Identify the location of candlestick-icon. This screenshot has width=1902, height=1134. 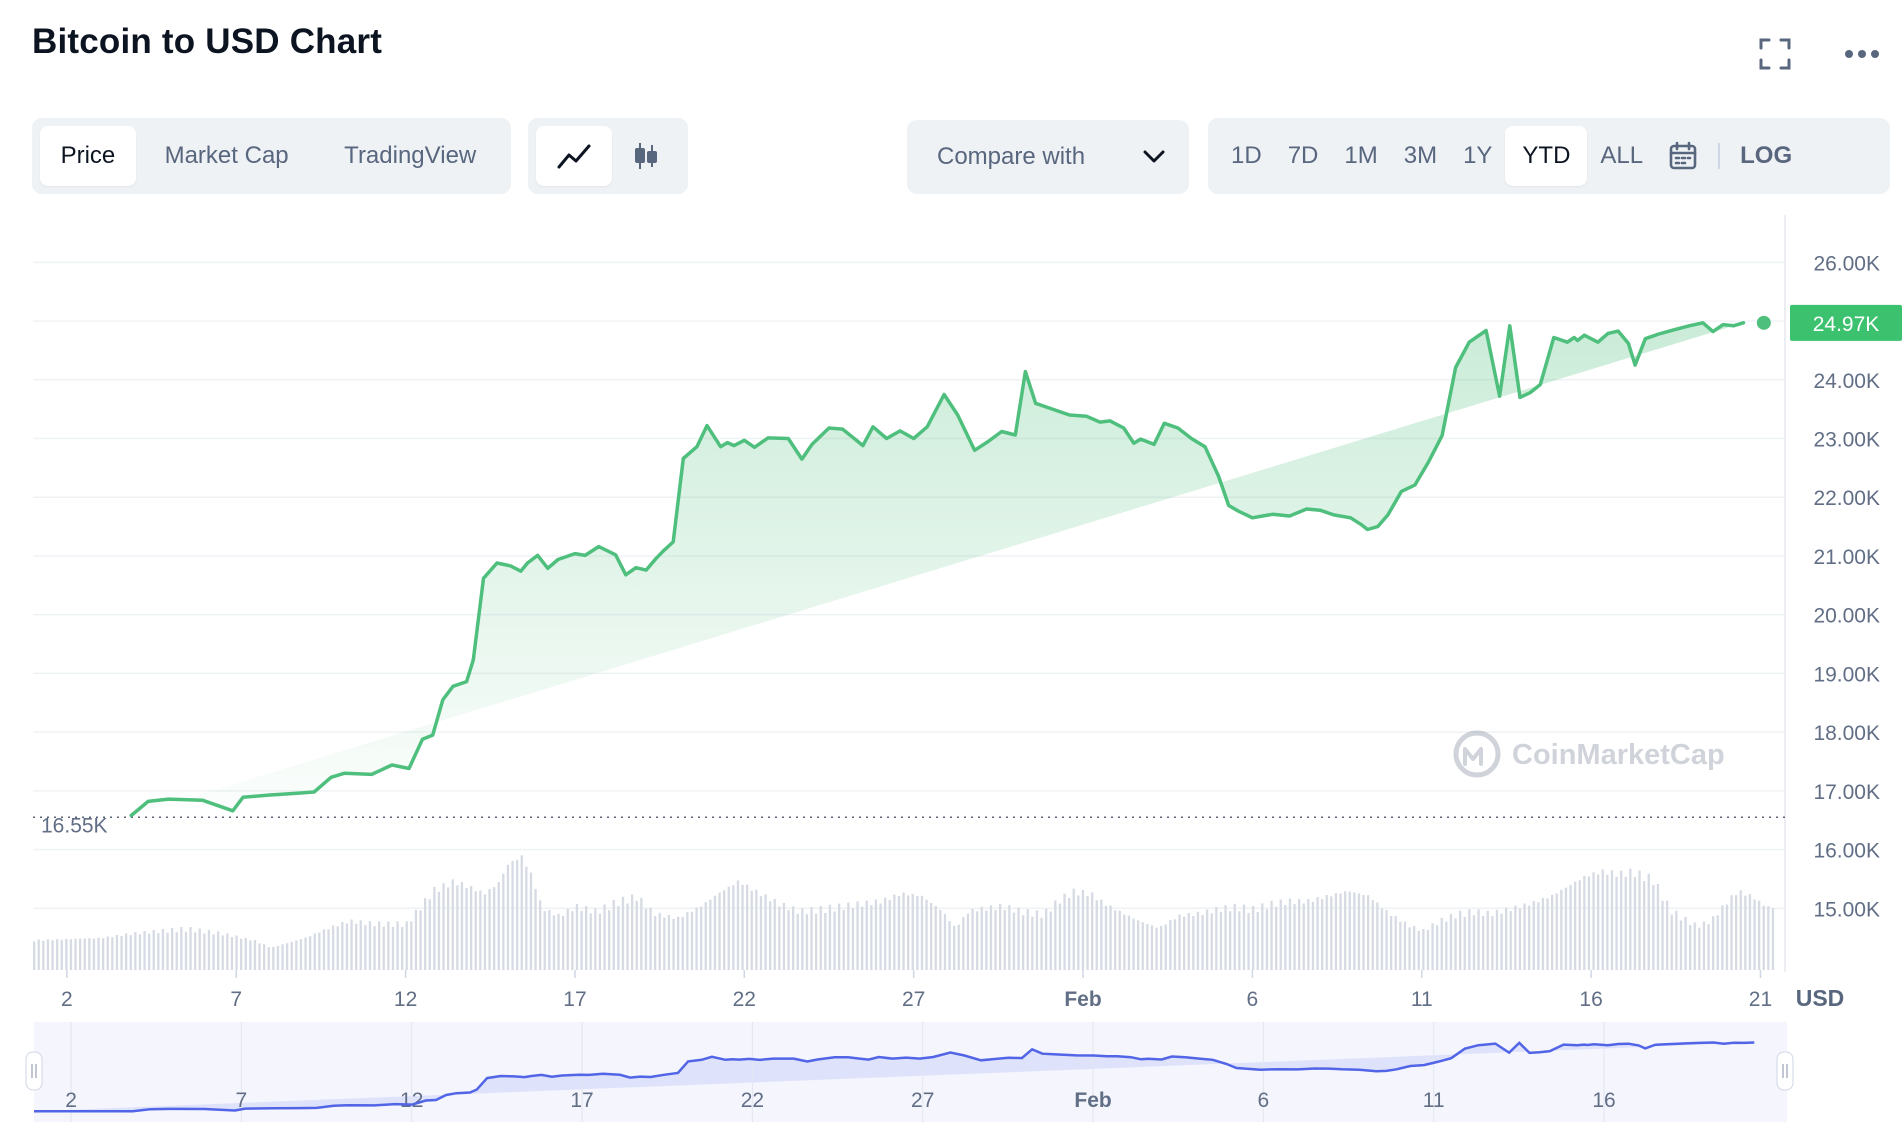
(646, 156).